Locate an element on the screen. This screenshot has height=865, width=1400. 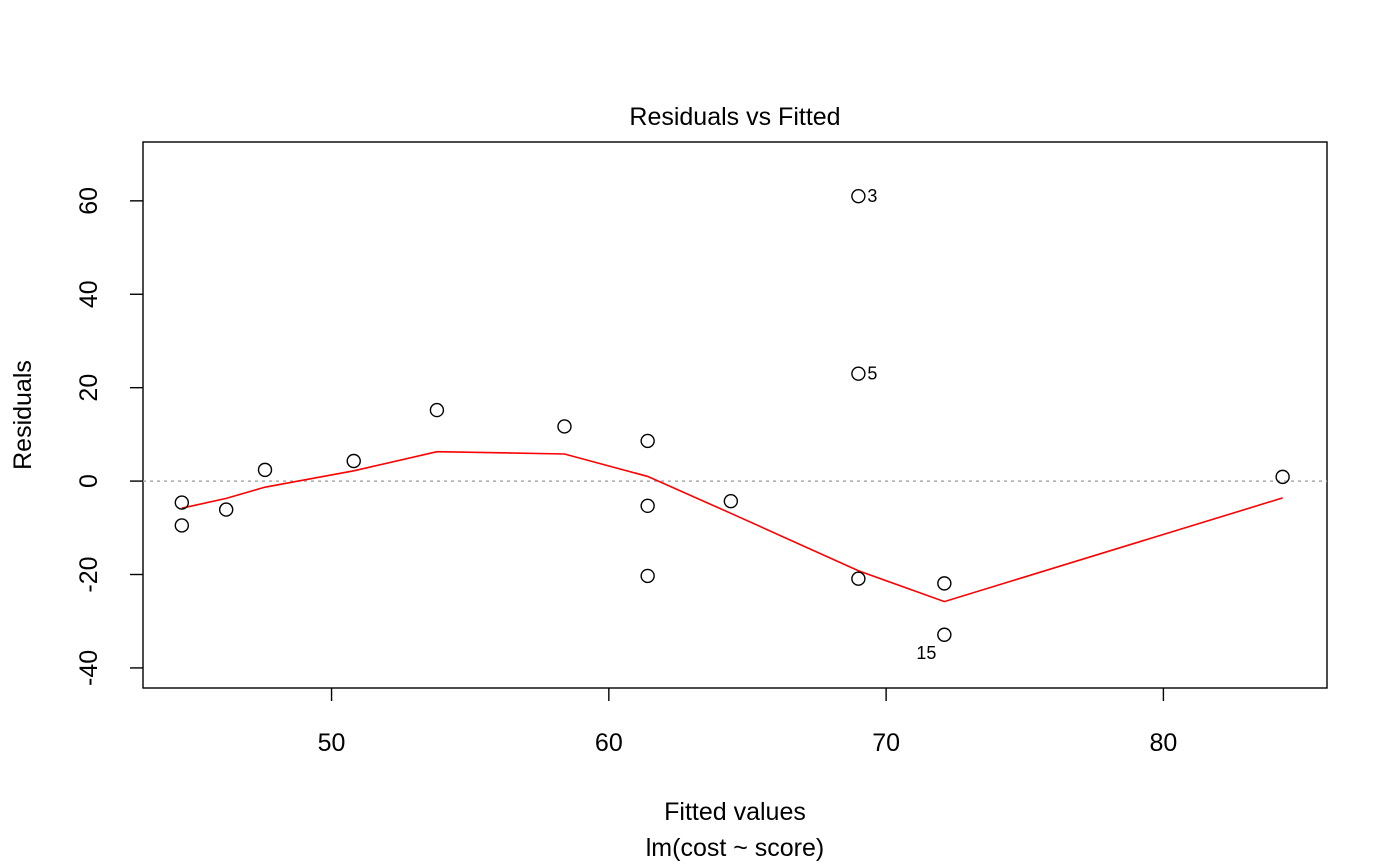
x-axis-label: Fitted values is located at coordinates (735, 812).